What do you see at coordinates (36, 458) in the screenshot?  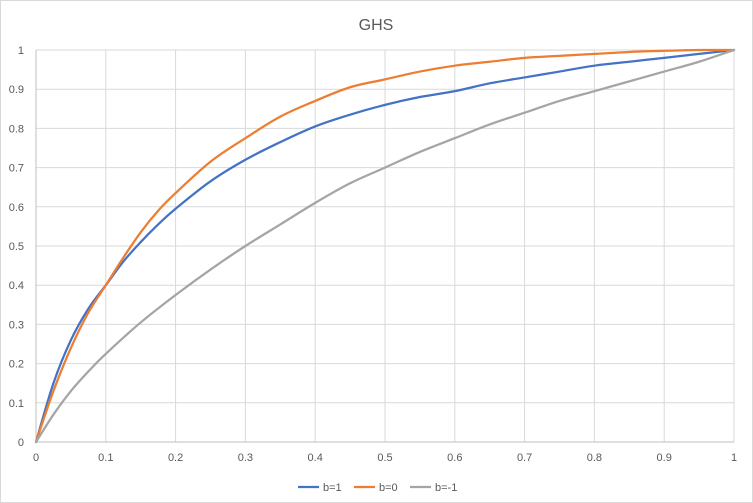 I see `x-tick-label: 0` at bounding box center [36, 458].